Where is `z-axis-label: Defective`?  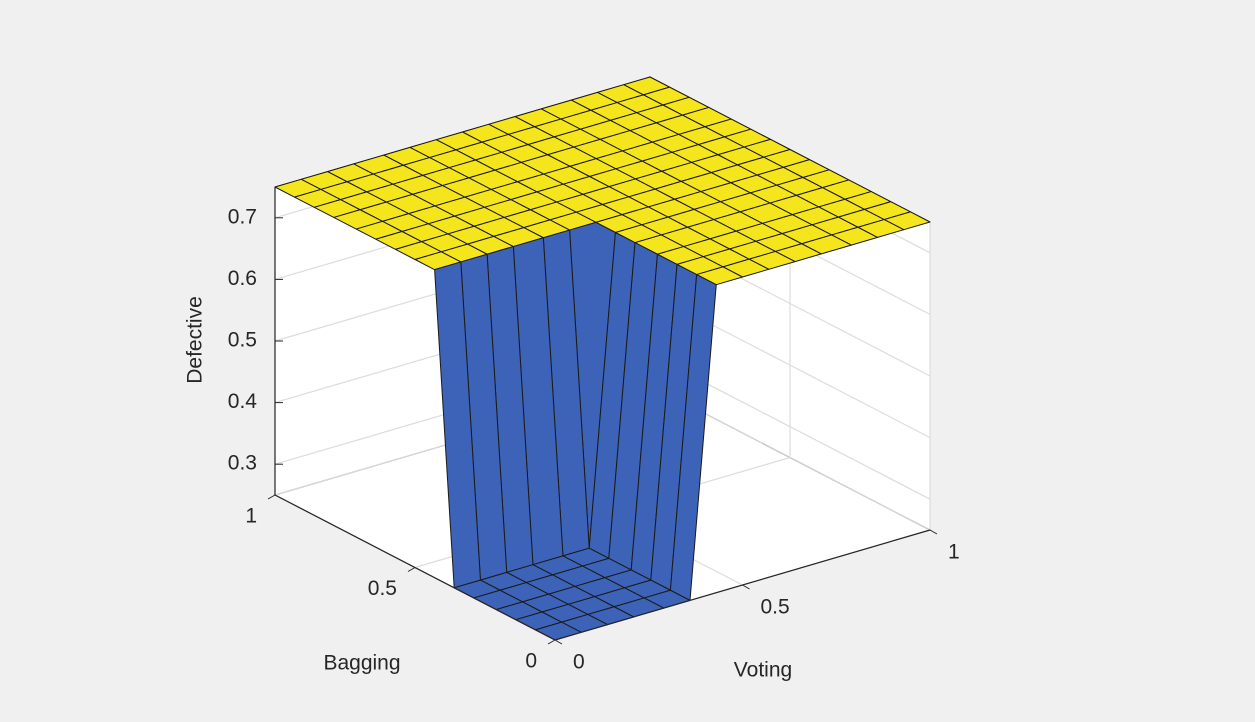
z-axis-label: Defective is located at coordinates (195, 340).